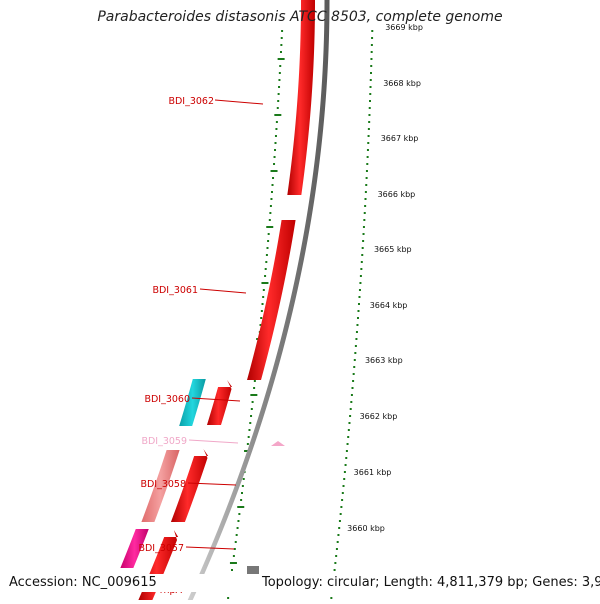  What do you see at coordinates (366, 528) in the screenshot?
I see `kbp-tick-label: 3660 kbp` at bounding box center [366, 528].